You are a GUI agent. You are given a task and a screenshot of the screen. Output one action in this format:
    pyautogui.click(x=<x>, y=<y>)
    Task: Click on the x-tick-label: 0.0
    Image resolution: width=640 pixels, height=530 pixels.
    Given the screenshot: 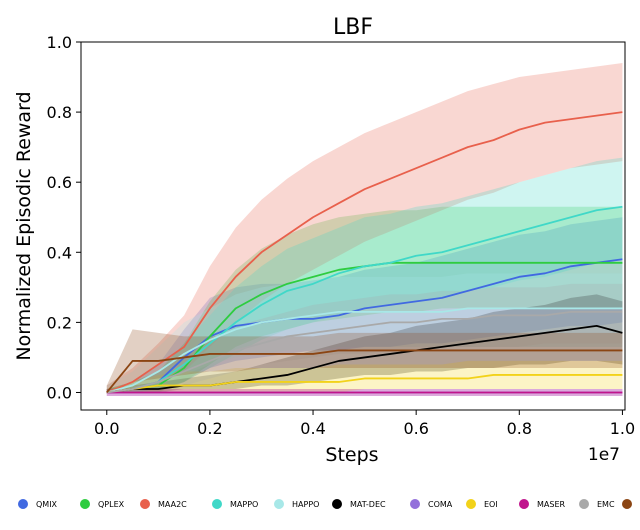 What is the action you would take?
    pyautogui.click(x=106, y=428)
    